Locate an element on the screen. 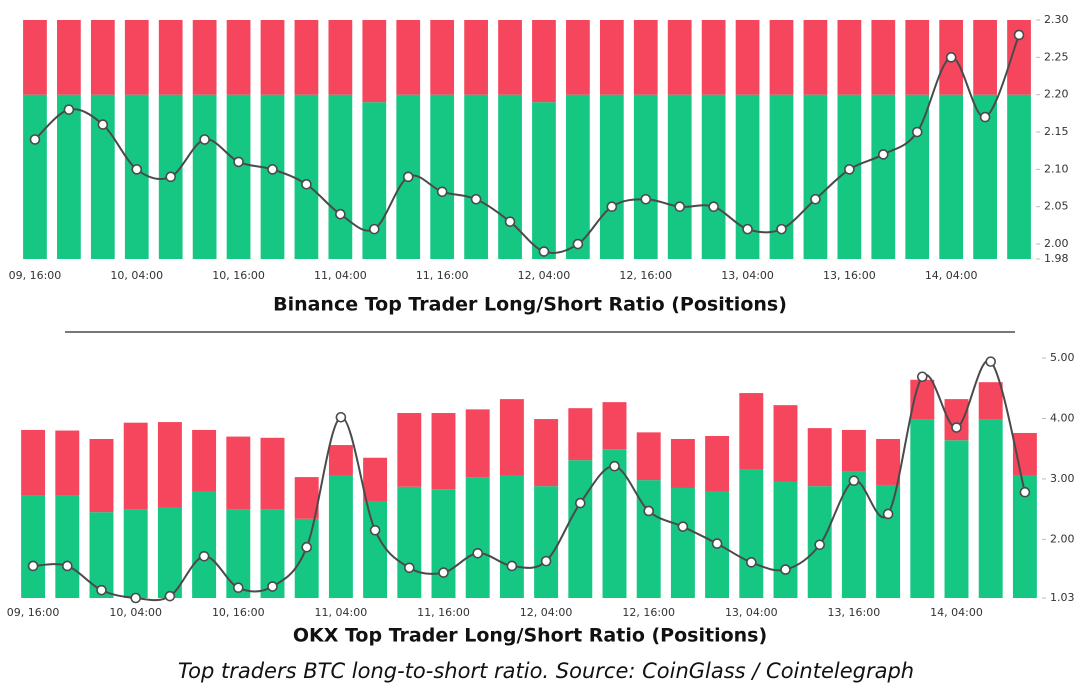 This screenshot has width=1092, height=688. x-tick-label: 12, 04:00 is located at coordinates (546, 612).